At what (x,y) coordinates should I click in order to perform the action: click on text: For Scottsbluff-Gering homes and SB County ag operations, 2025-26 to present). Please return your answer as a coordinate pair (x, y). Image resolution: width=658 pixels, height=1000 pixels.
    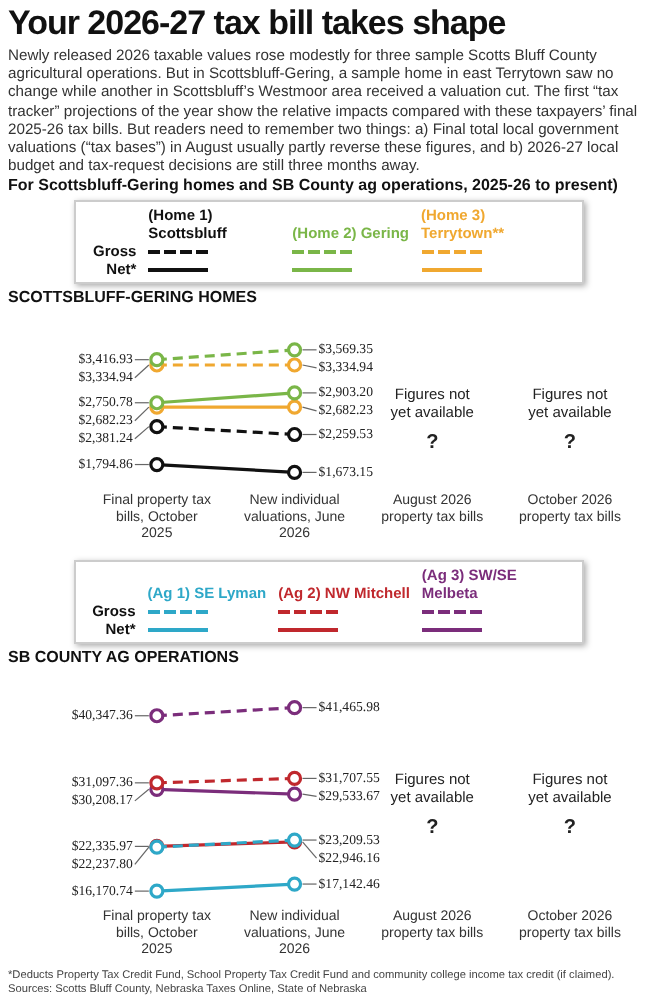
    Looking at the image, I should click on (314, 185).